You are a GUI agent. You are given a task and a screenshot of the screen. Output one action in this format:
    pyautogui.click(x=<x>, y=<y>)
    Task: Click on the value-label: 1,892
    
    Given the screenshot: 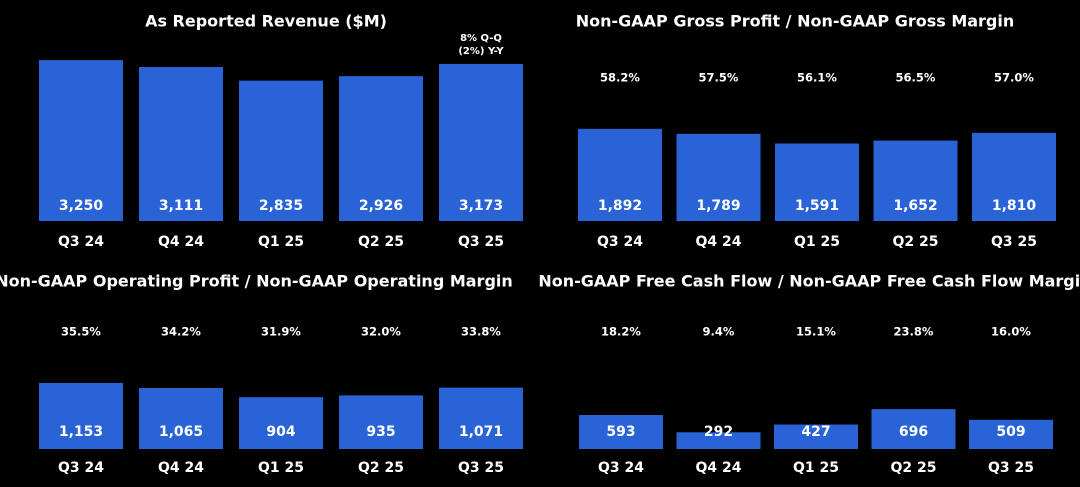 What is the action you would take?
    pyautogui.click(x=620, y=206)
    